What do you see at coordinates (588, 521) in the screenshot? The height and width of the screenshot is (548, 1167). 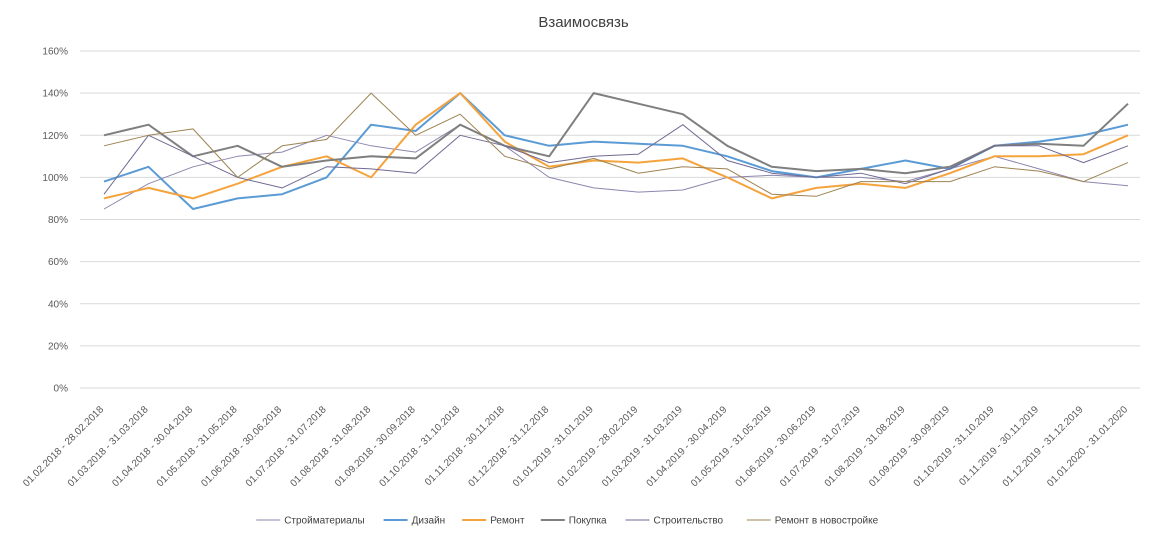 I see `legend-label: Покупка` at bounding box center [588, 521].